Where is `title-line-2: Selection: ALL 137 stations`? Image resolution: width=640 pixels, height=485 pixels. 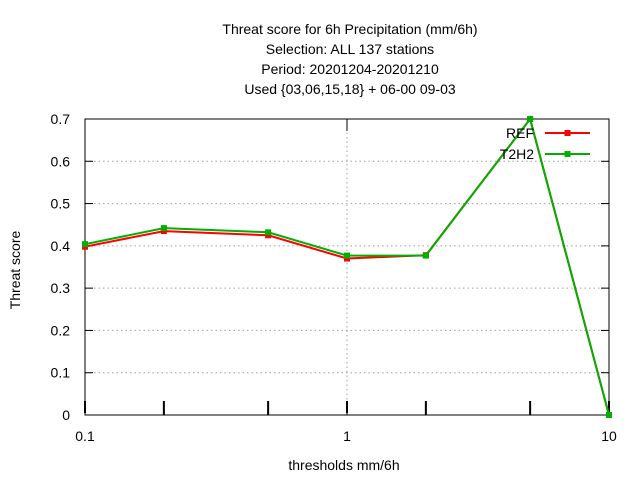
title-line-2: Selection: ALL 137 stations is located at coordinates (350, 49).